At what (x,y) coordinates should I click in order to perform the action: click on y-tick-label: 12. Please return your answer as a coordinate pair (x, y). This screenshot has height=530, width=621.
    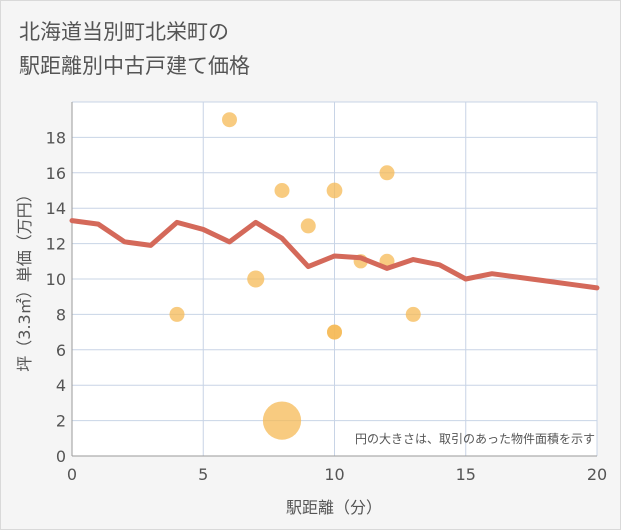
    Looking at the image, I should click on (56, 244).